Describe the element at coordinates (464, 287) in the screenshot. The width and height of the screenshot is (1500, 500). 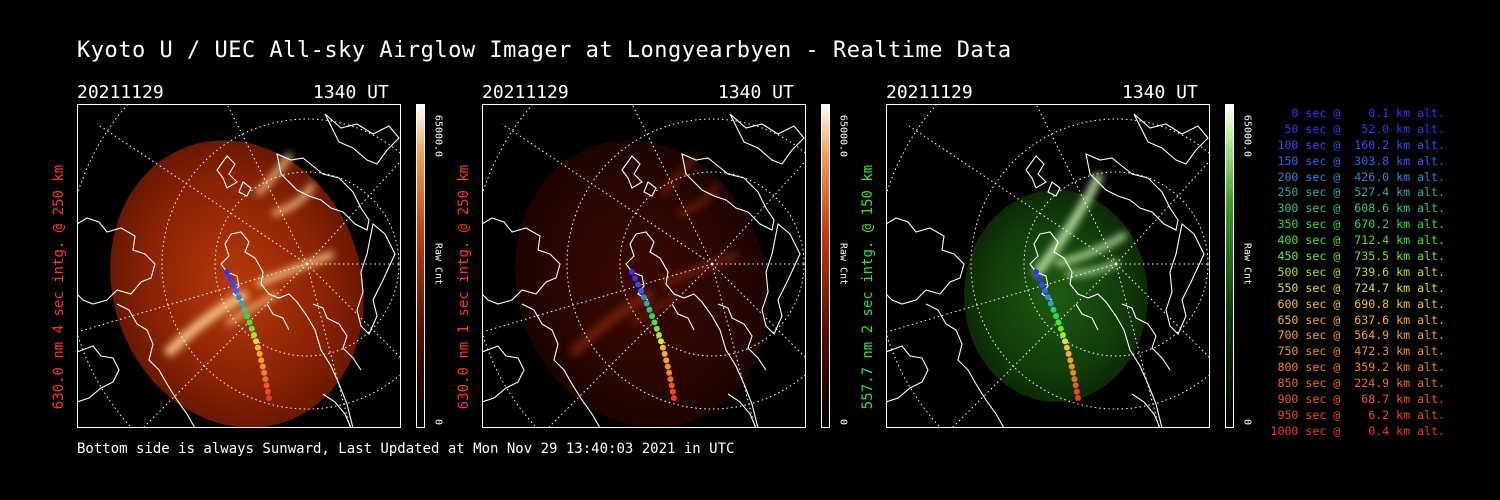
I see `panel-ylabel: 630.0 nm 1 sec intg. @ 250 km` at that location.